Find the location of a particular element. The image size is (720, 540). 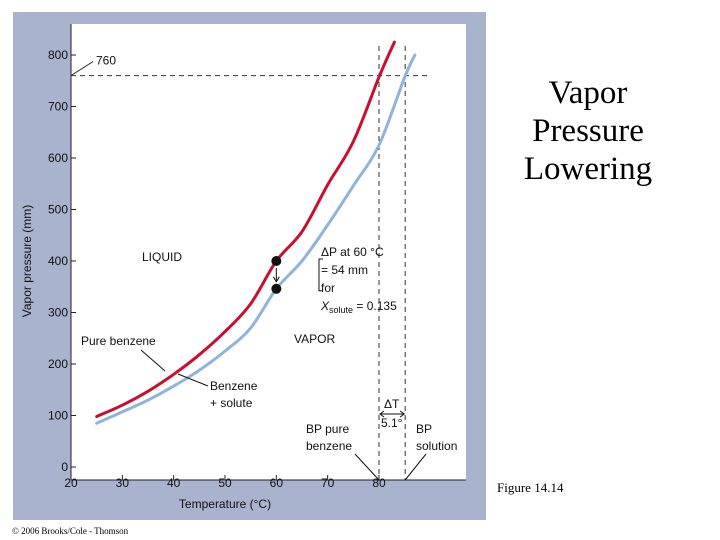

delta-t-arrowhead-left is located at coordinates (382, 414).